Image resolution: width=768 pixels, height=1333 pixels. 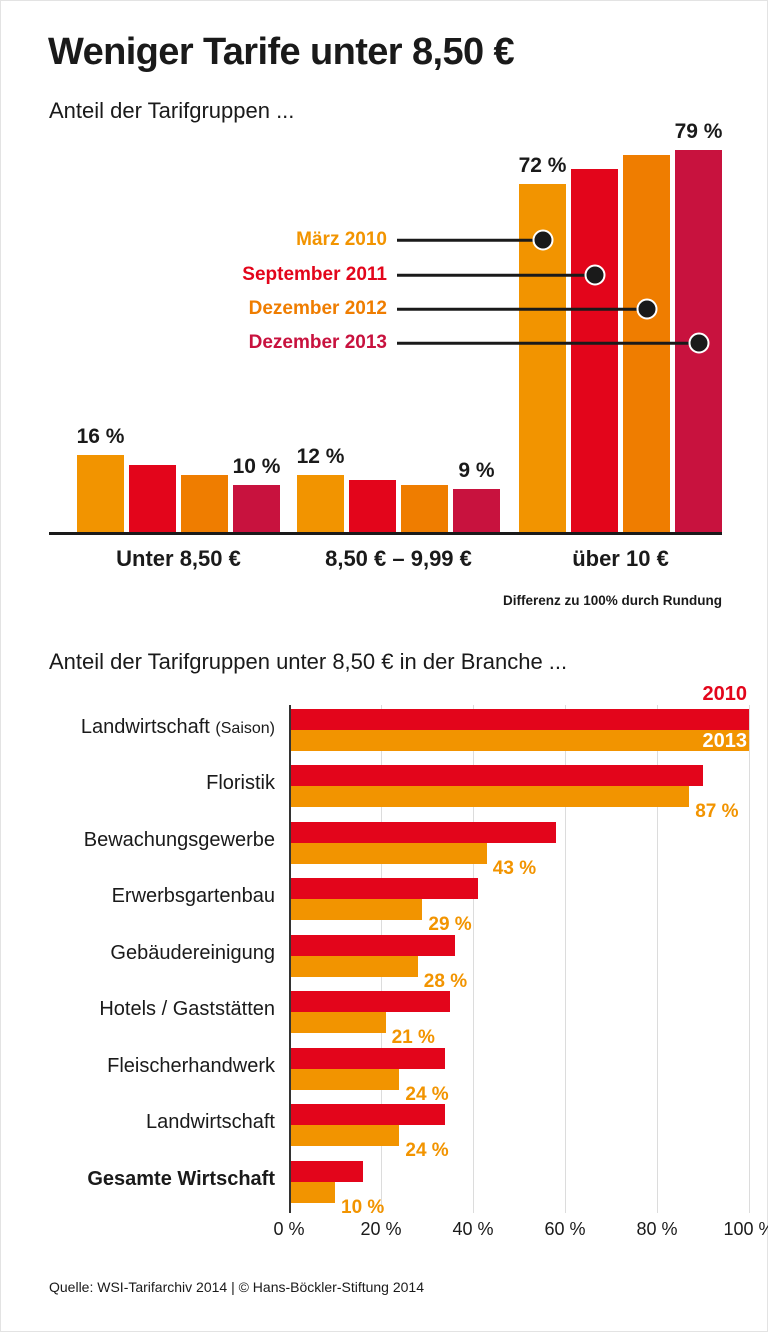 What do you see at coordinates (476, 471) in the screenshot?
I see `chart1-value-label: 9 %` at bounding box center [476, 471].